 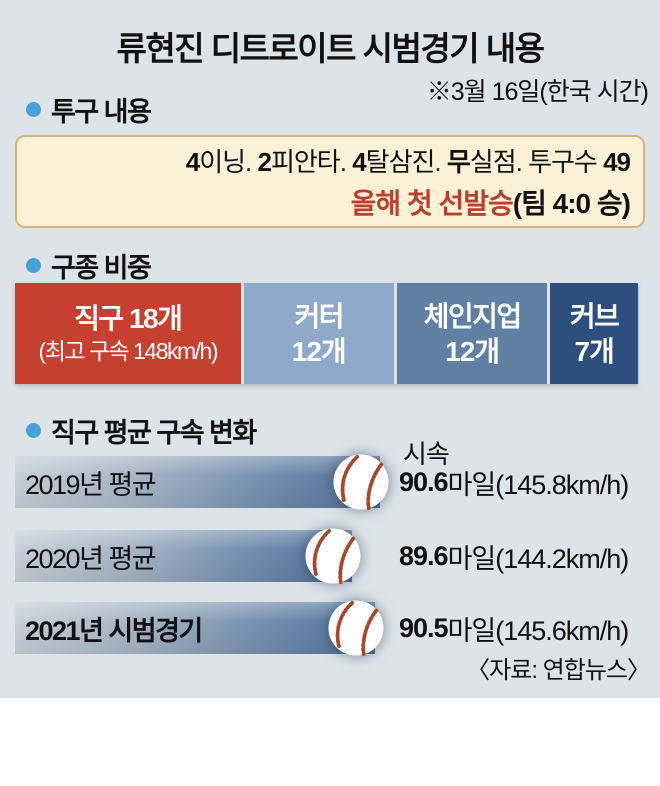 I want to click on speed-bar: 2021년 시범경기, so click(x=199, y=628).